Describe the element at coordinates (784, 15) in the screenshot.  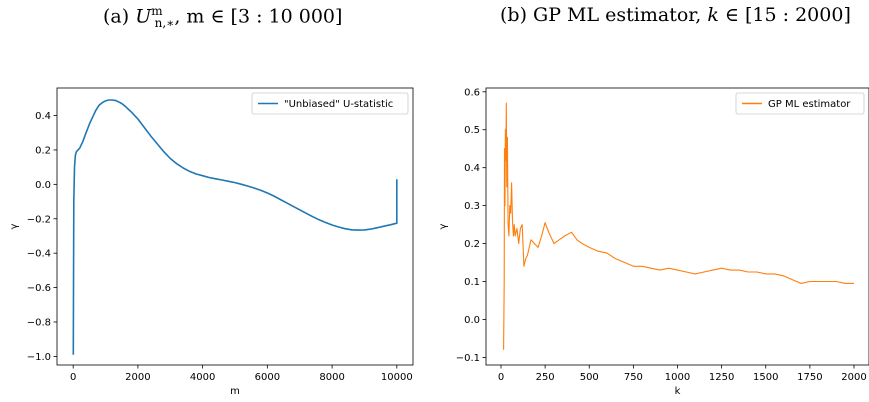
I see `caption-b-rest: ∈ [15 : 2000]` at that location.